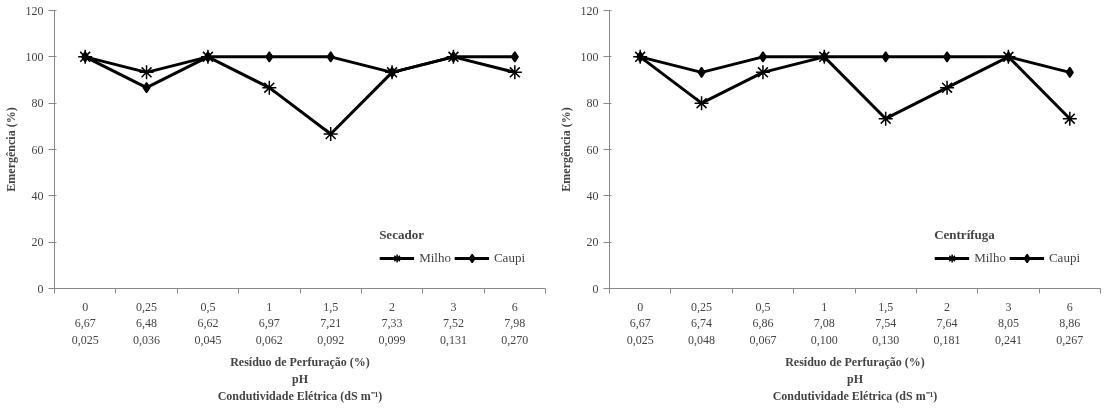 The image size is (1119, 409). I want to click on legend-title: Secador, so click(402, 235).